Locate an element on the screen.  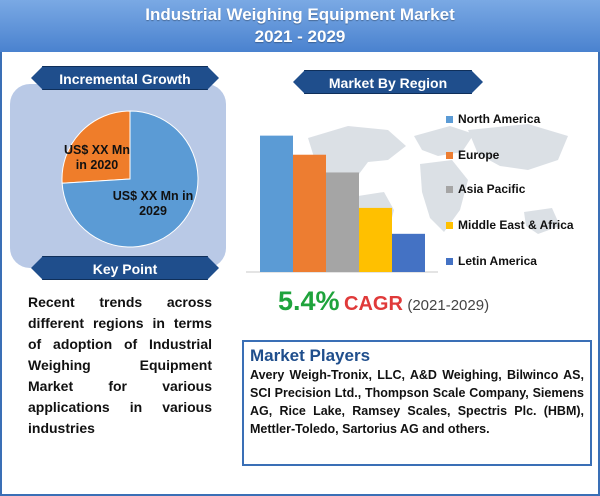
incremental-growth-pie: US$ XX Mn in 2020 US$ XX Mn in 2029 is located at coordinates (130, 179).